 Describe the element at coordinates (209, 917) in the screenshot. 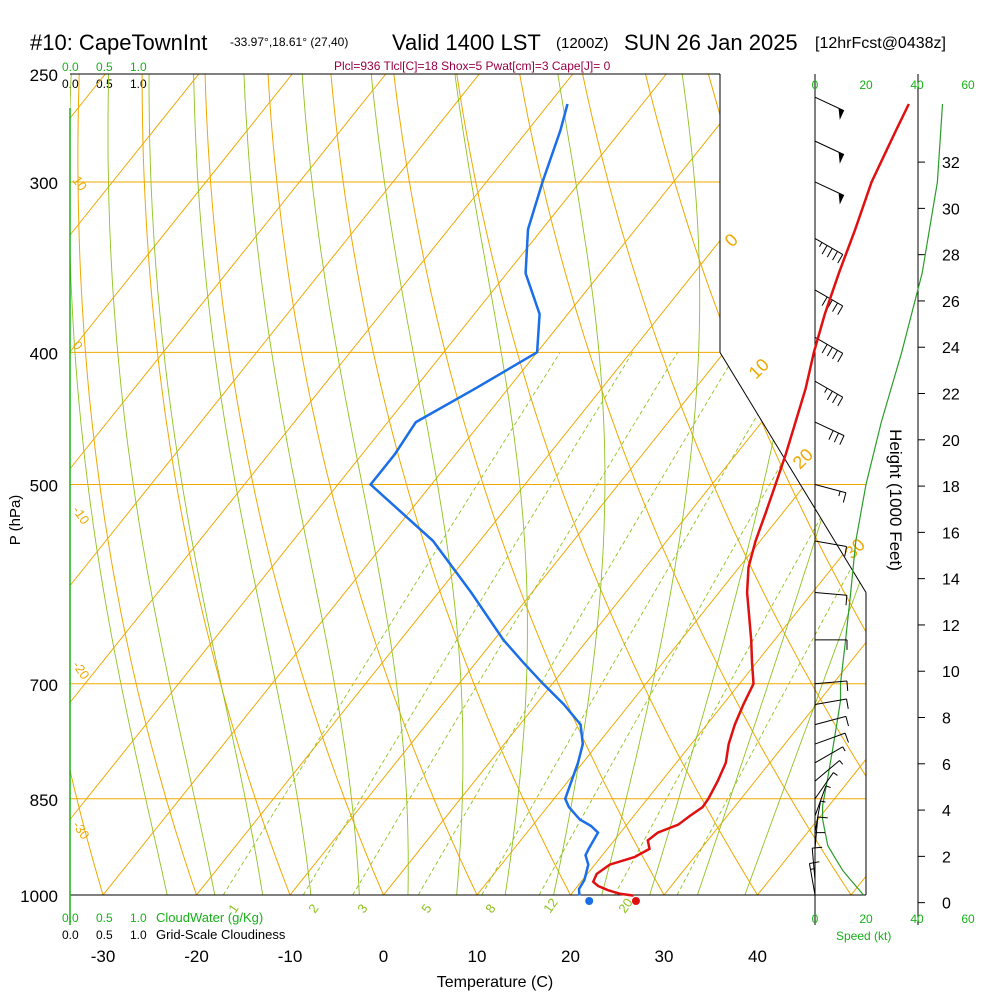

I see `cloudwater-label: CloudWater (g/Kg)` at that location.